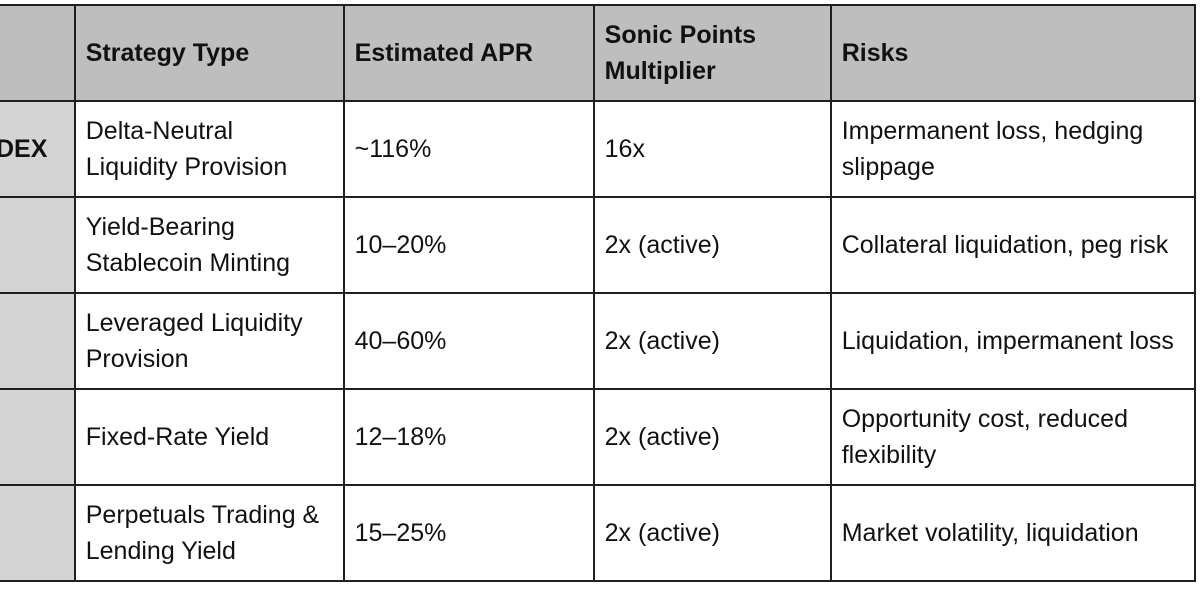 The image size is (1200, 600). I want to click on risks-cell: Market volatility, liquidation, so click(1013, 533).